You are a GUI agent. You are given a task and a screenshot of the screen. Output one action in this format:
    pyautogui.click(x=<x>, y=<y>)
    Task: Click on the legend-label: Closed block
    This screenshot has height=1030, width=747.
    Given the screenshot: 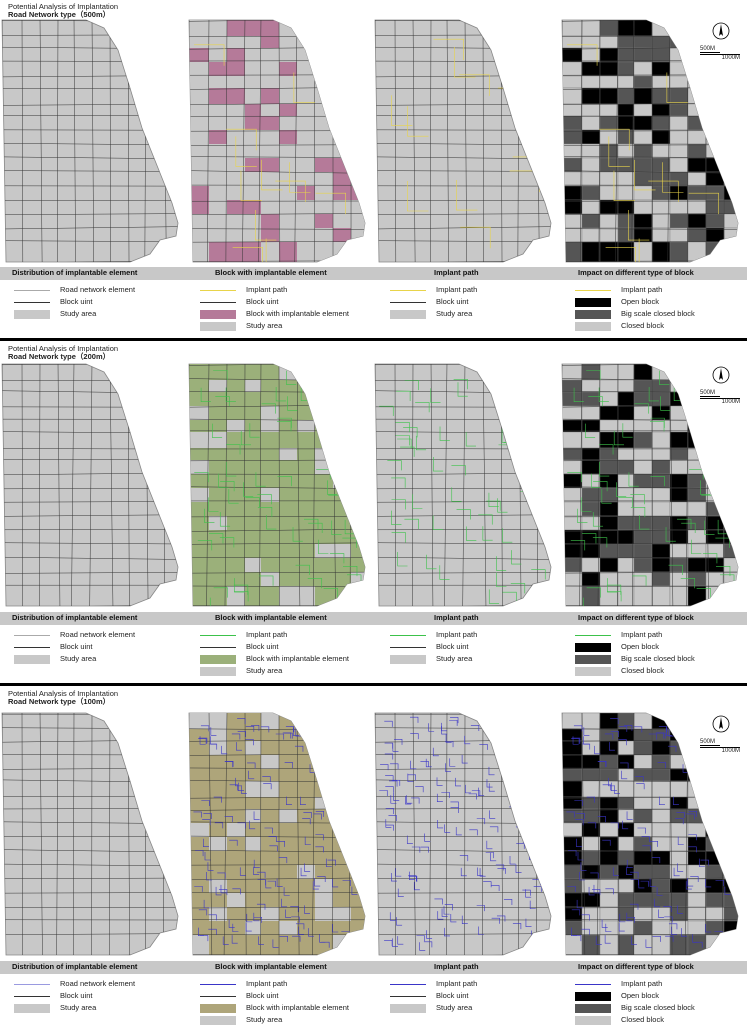 What is the action you would take?
    pyautogui.click(x=642, y=670)
    